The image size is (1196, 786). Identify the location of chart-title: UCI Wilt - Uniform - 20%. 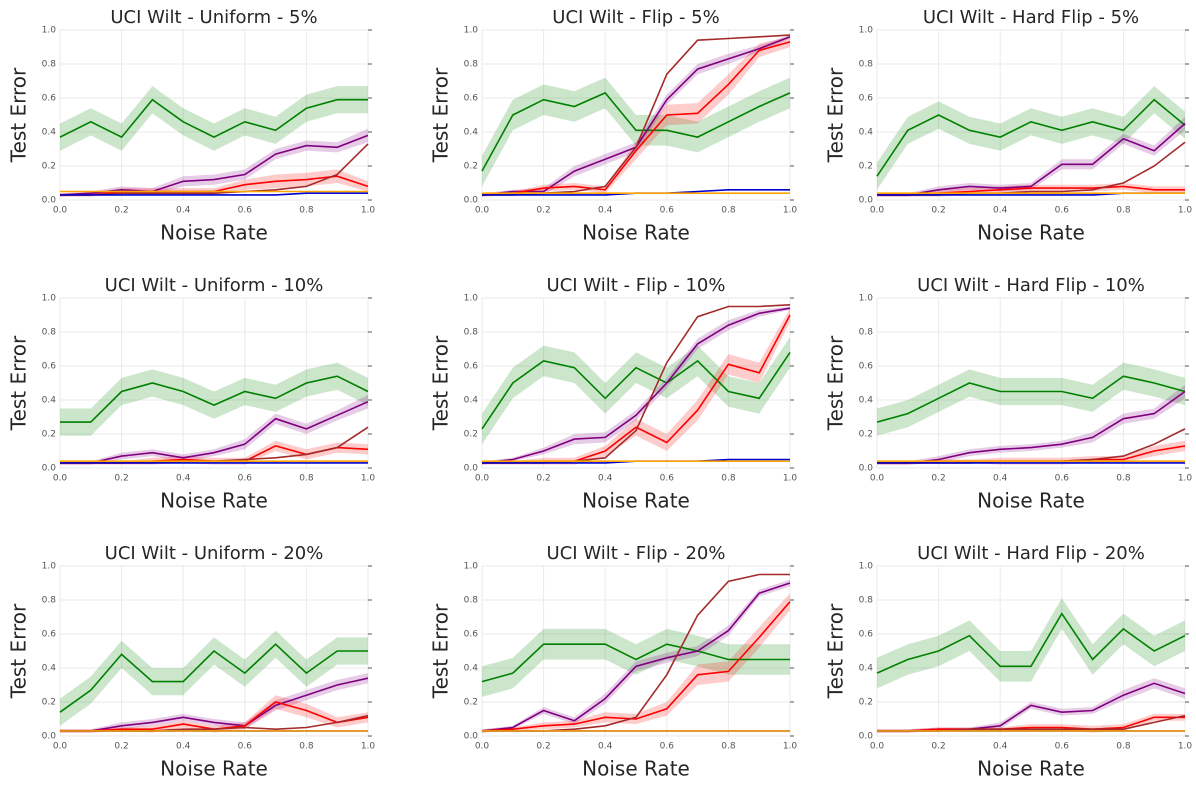
(214, 553).